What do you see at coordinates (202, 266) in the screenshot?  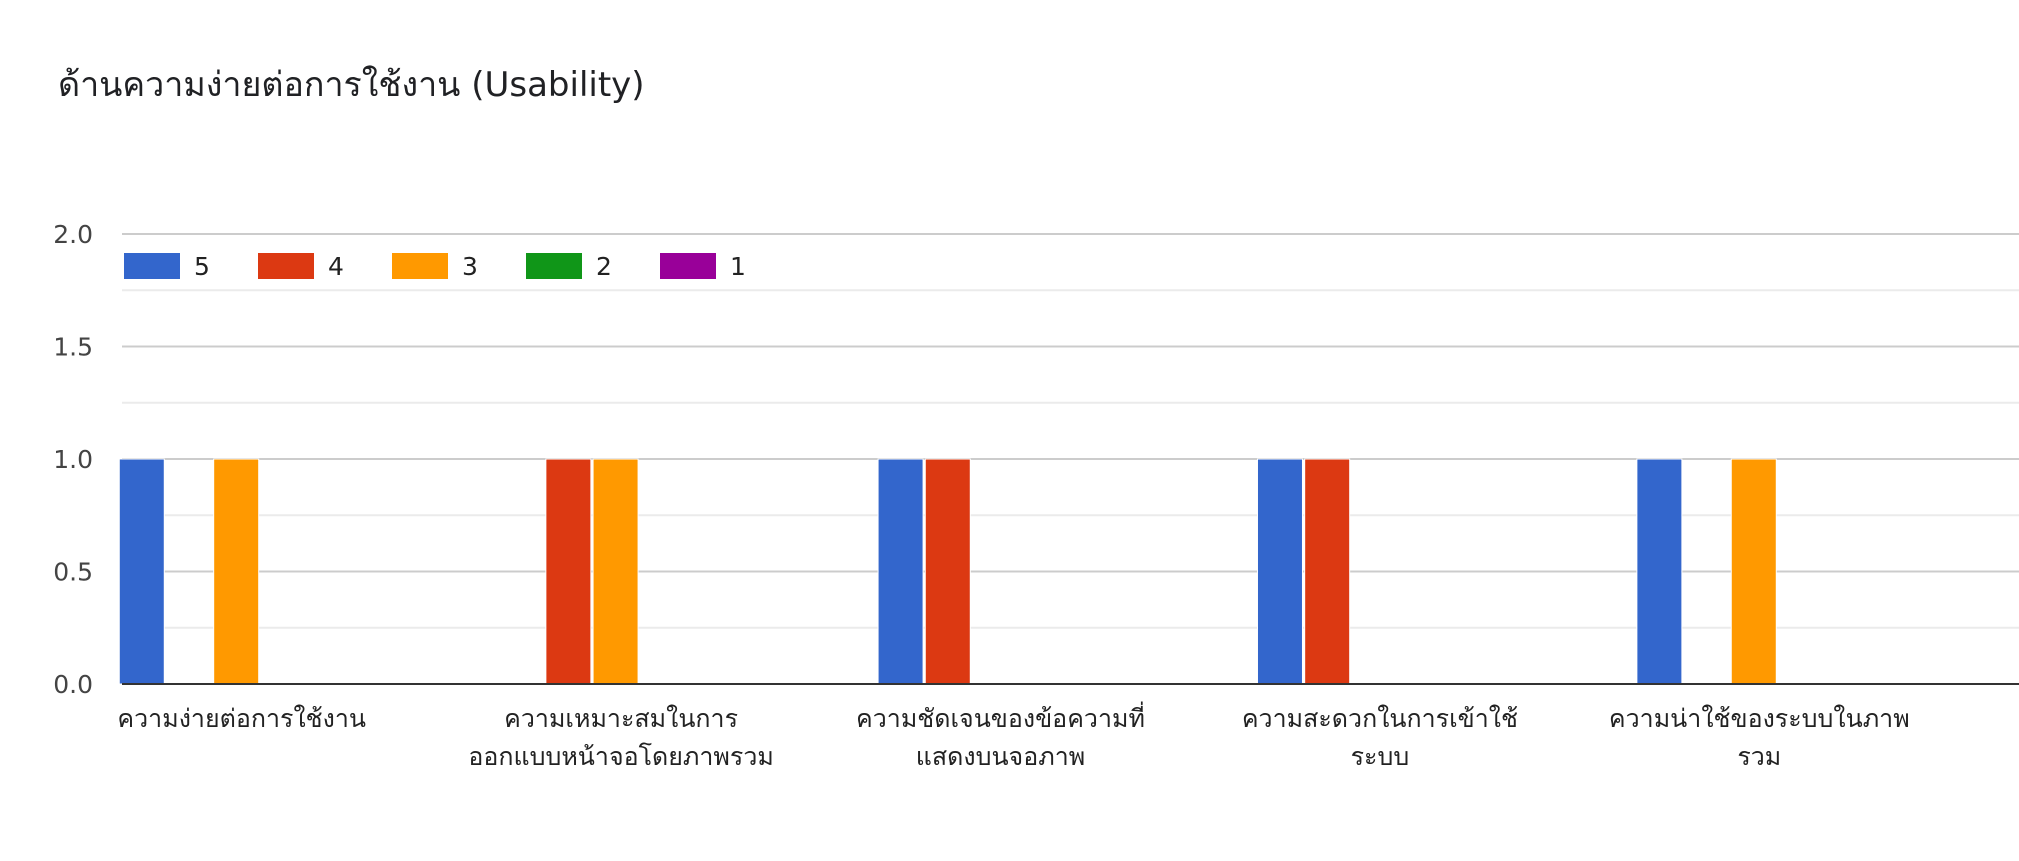 I see `legend-label: 5` at bounding box center [202, 266].